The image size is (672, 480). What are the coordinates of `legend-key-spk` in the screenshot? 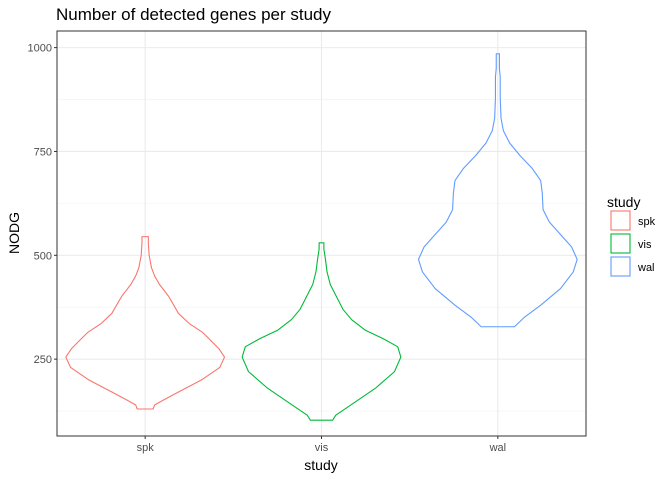 It's located at (620, 220).